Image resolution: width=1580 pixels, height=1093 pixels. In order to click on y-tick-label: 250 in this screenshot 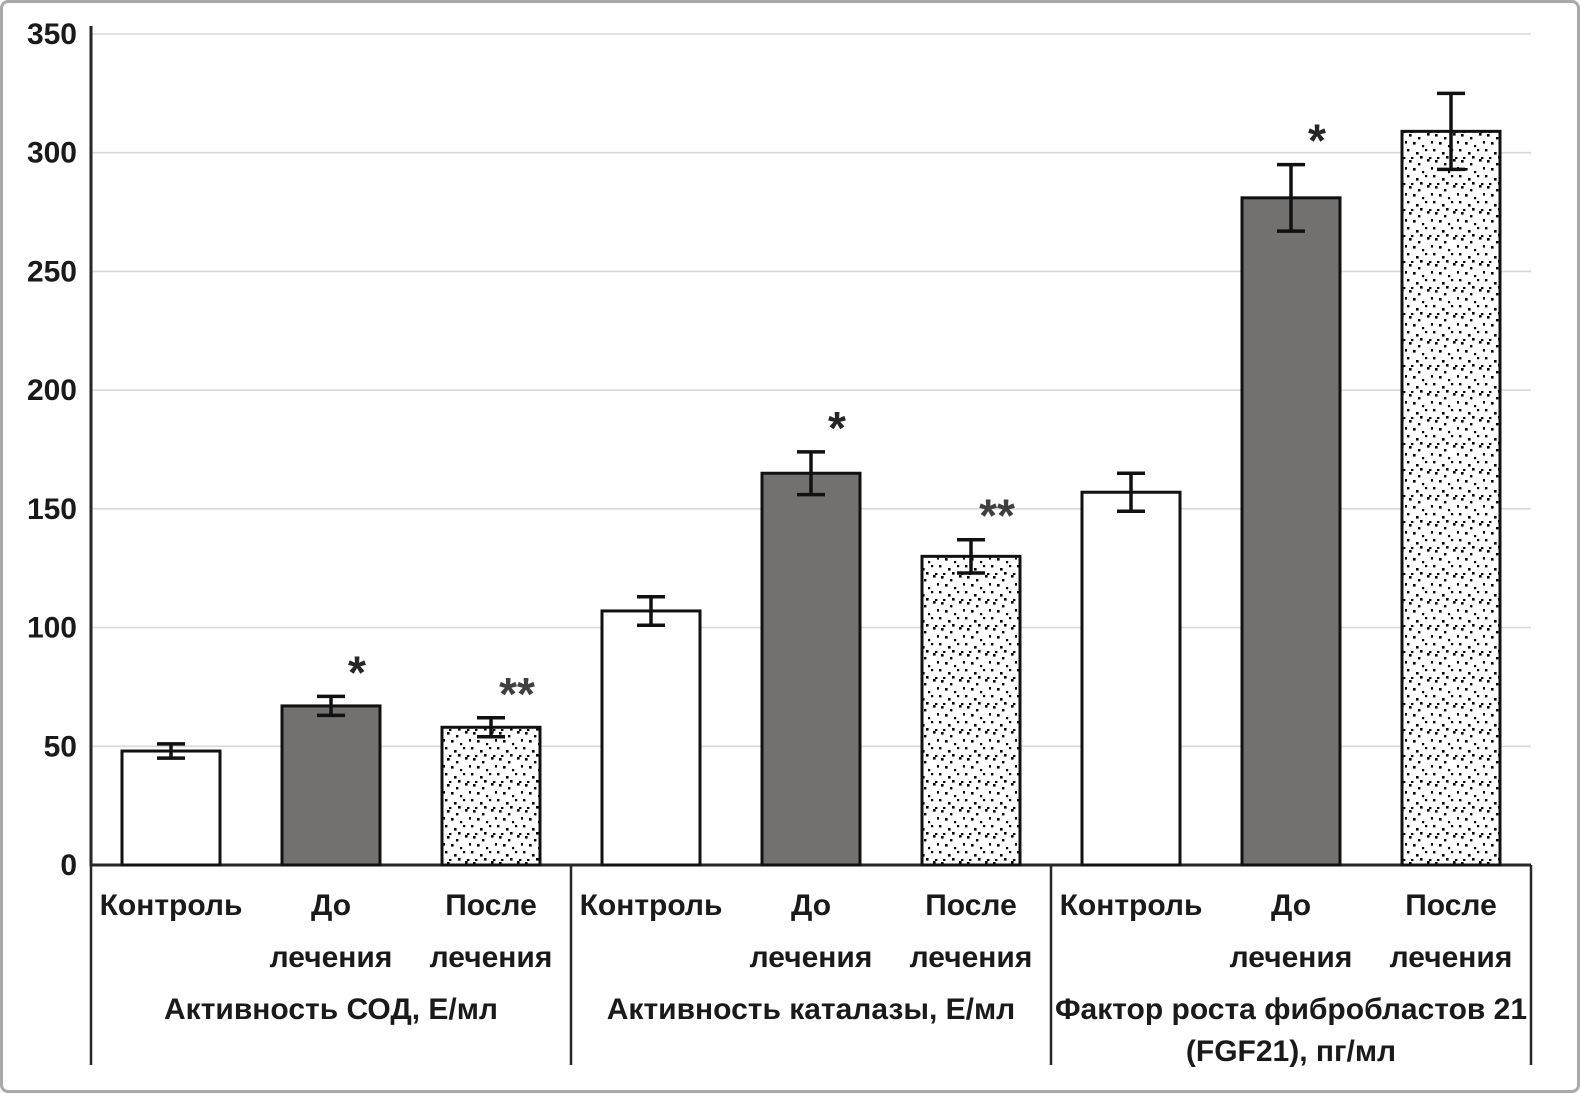, I will do `click(52, 271)`.